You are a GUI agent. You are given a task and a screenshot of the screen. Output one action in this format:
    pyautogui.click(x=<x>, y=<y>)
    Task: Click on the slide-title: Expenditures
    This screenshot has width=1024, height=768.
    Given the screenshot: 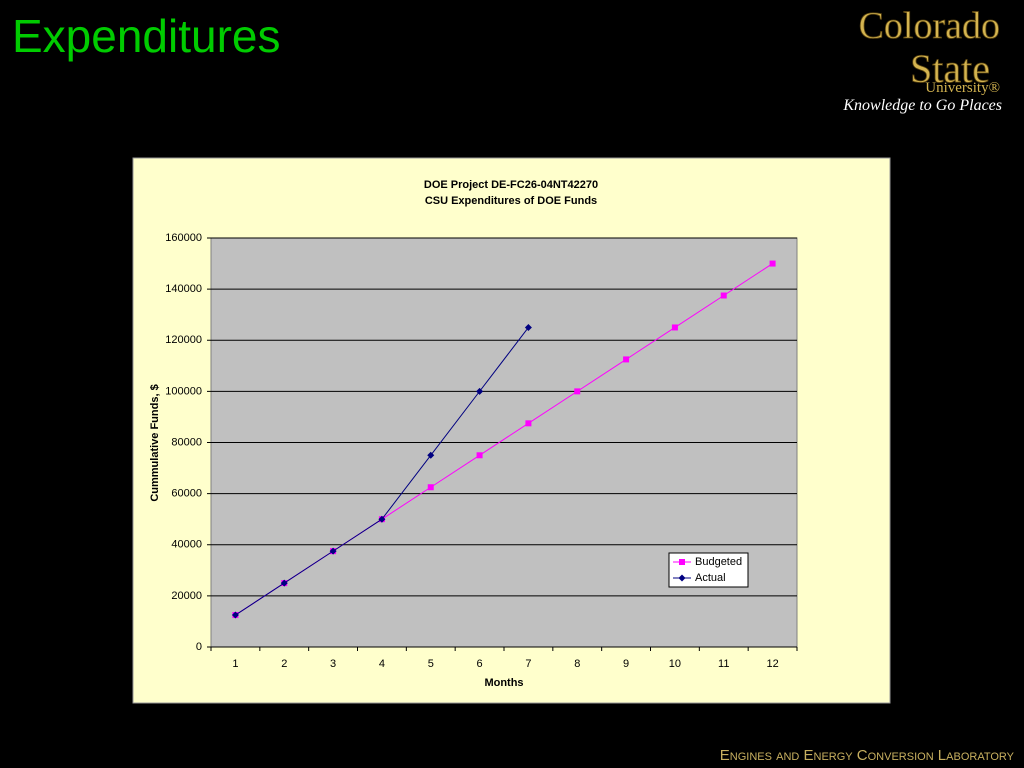 What is the action you would take?
    pyautogui.click(x=146, y=36)
    